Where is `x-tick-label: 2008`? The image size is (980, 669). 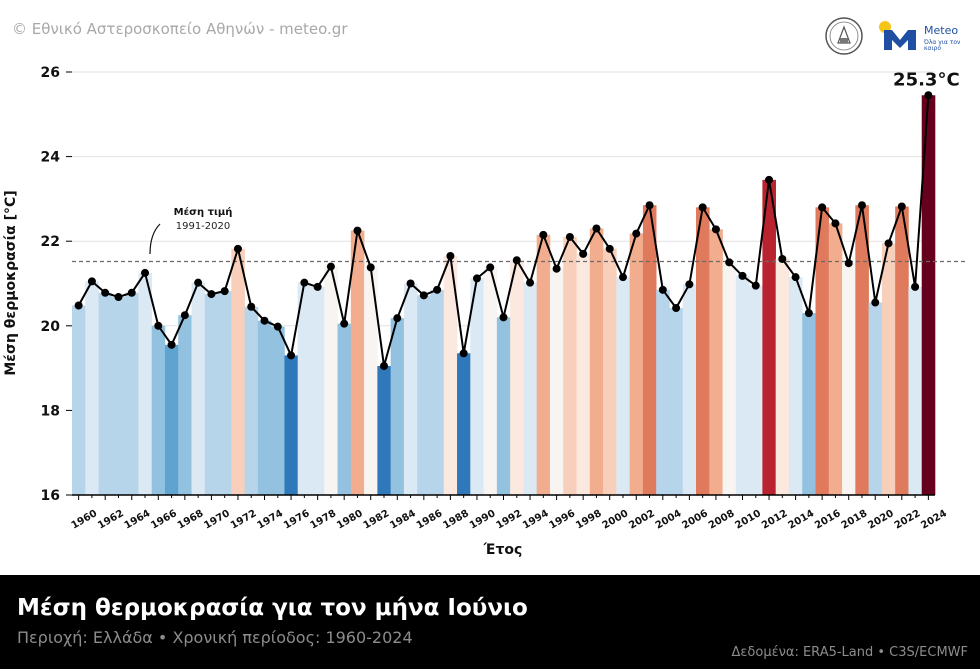 x-tick-label: 2008 is located at coordinates (722, 519).